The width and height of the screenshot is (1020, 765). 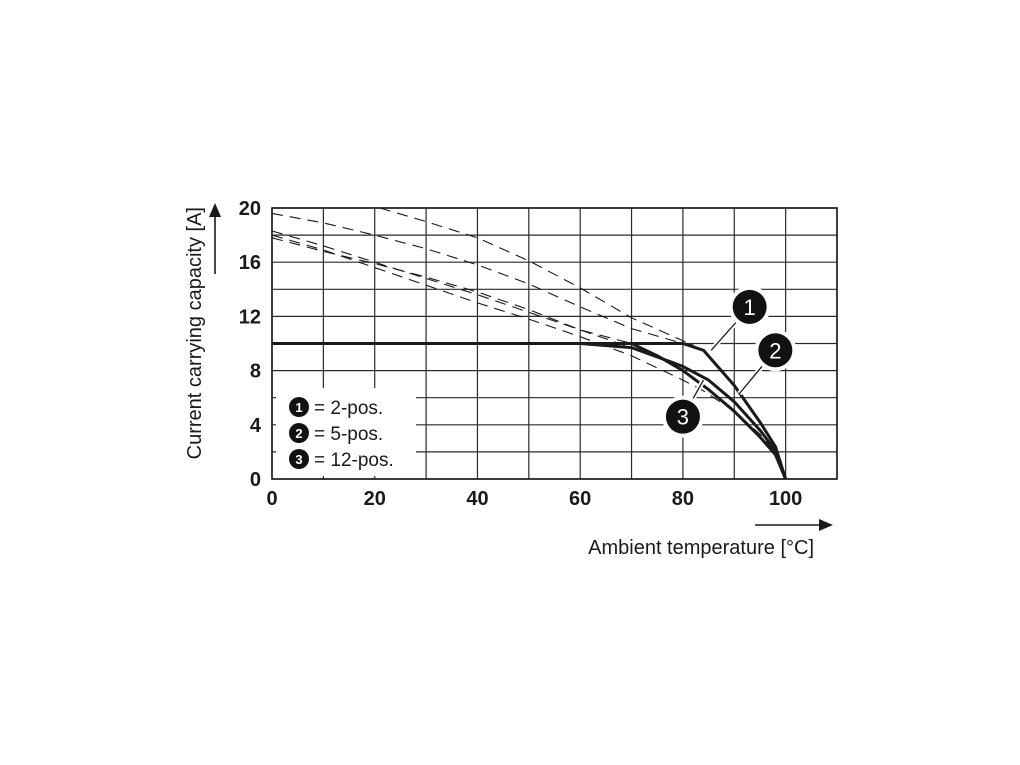 What do you see at coordinates (752, 378) in the screenshot?
I see `callout-2-leader` at bounding box center [752, 378].